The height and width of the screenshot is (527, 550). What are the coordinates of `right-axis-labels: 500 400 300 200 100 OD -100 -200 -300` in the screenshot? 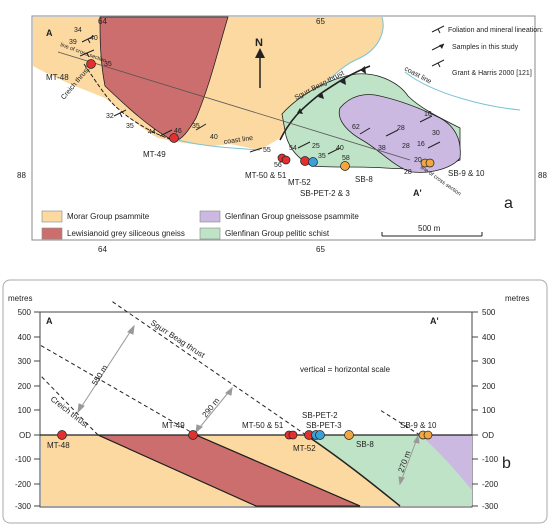 It's located at (490, 409).